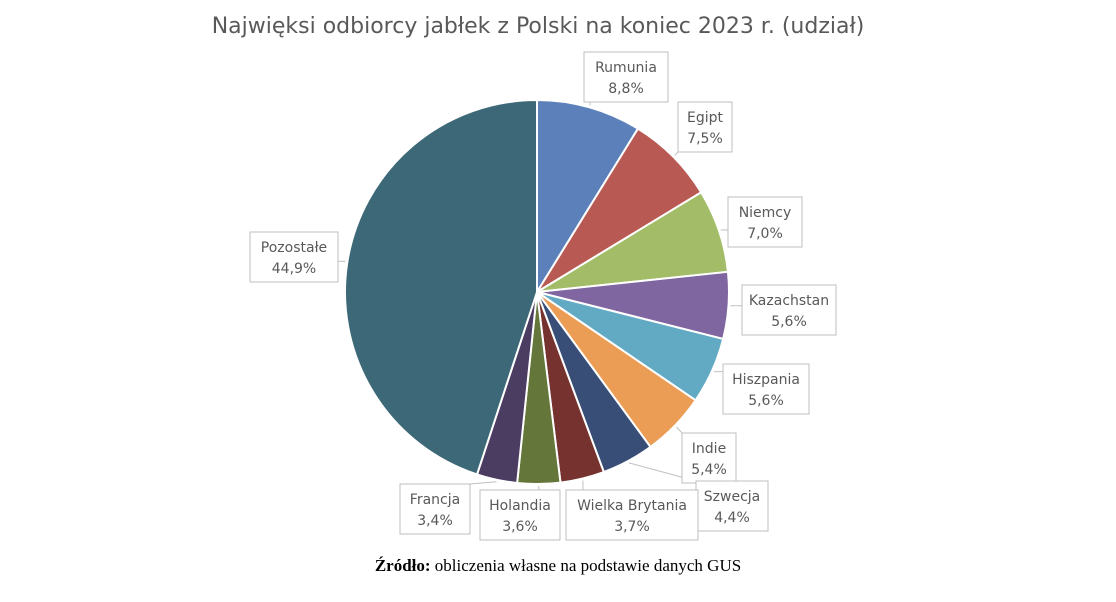 The width and height of the screenshot is (1116, 602). I want to click on data-label-name: Egipt, so click(705, 118).